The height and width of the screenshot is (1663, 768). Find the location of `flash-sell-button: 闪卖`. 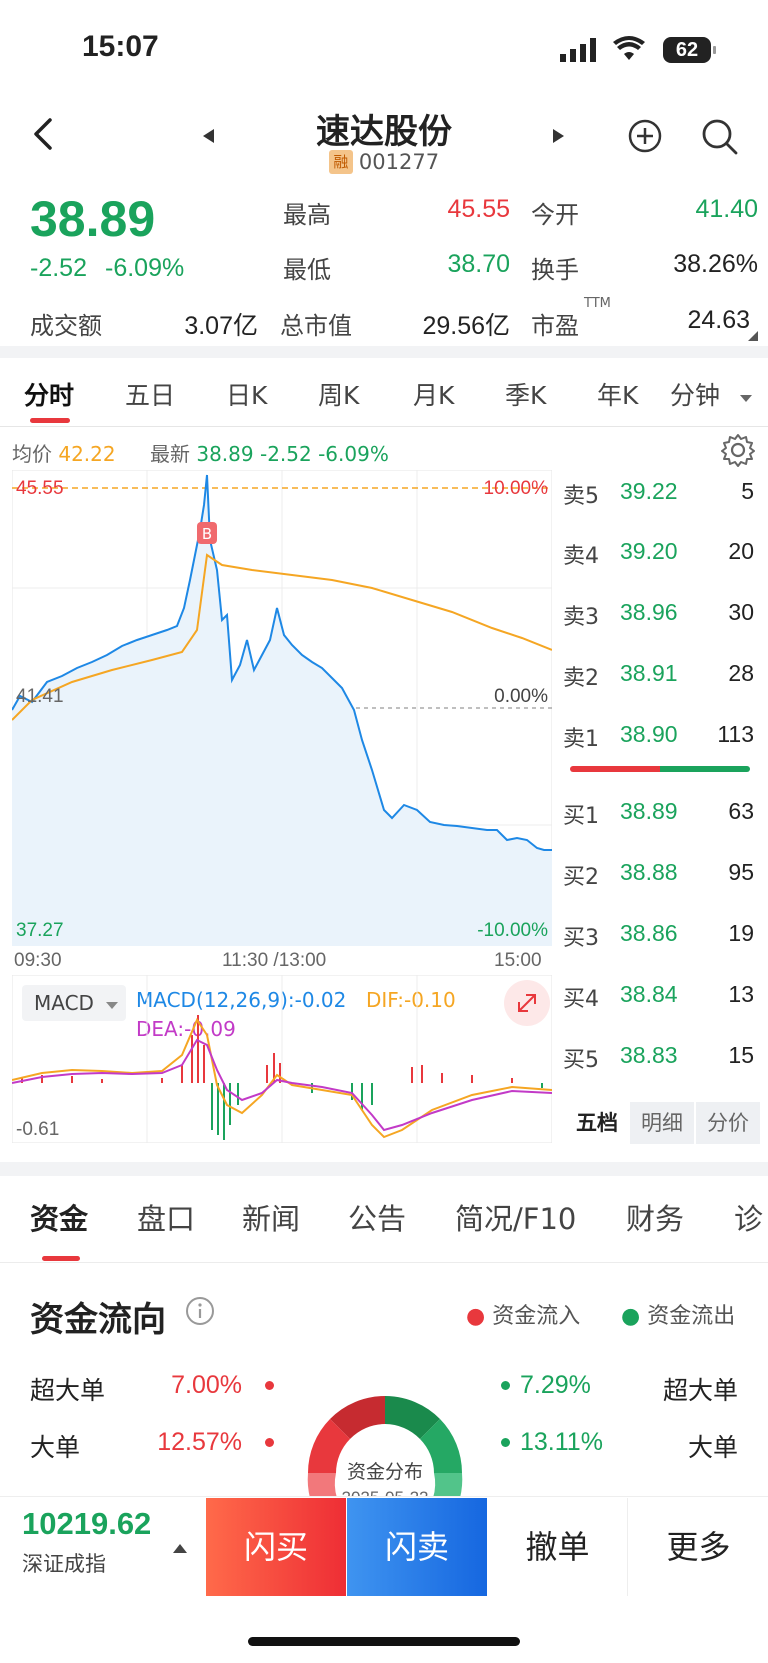

flash-sell-button: 闪卖 is located at coordinates (417, 1547).